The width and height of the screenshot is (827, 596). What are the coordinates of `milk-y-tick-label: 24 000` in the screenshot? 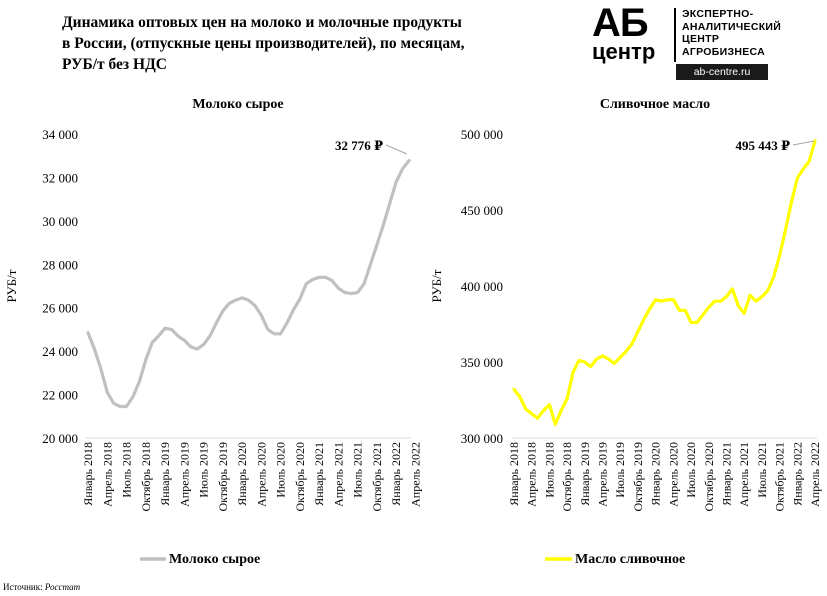 It's located at (60, 351).